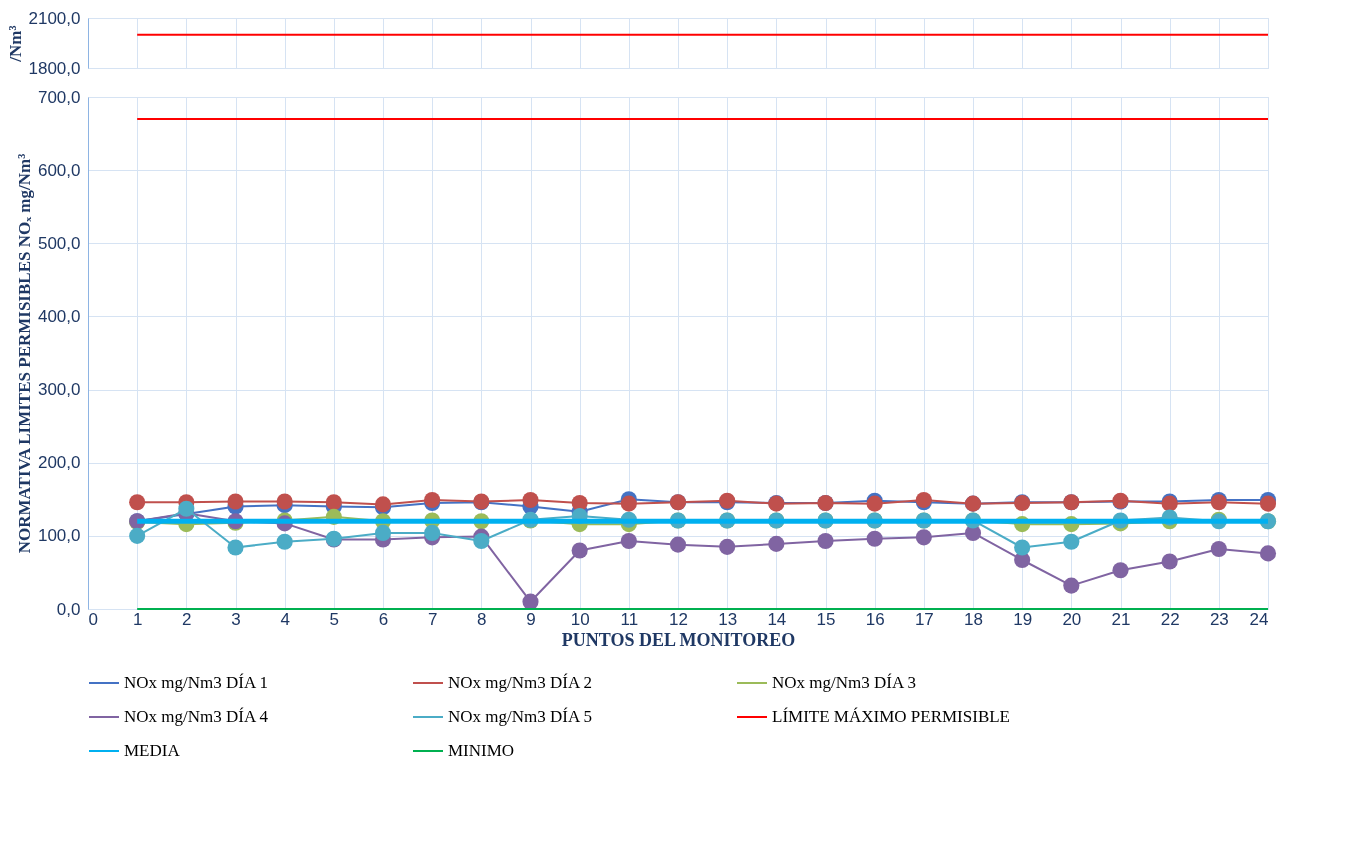 This screenshot has width=1362, height=859. What do you see at coordinates (59, 243) in the screenshot?
I see `y-tick-label: 500,0` at bounding box center [59, 243].